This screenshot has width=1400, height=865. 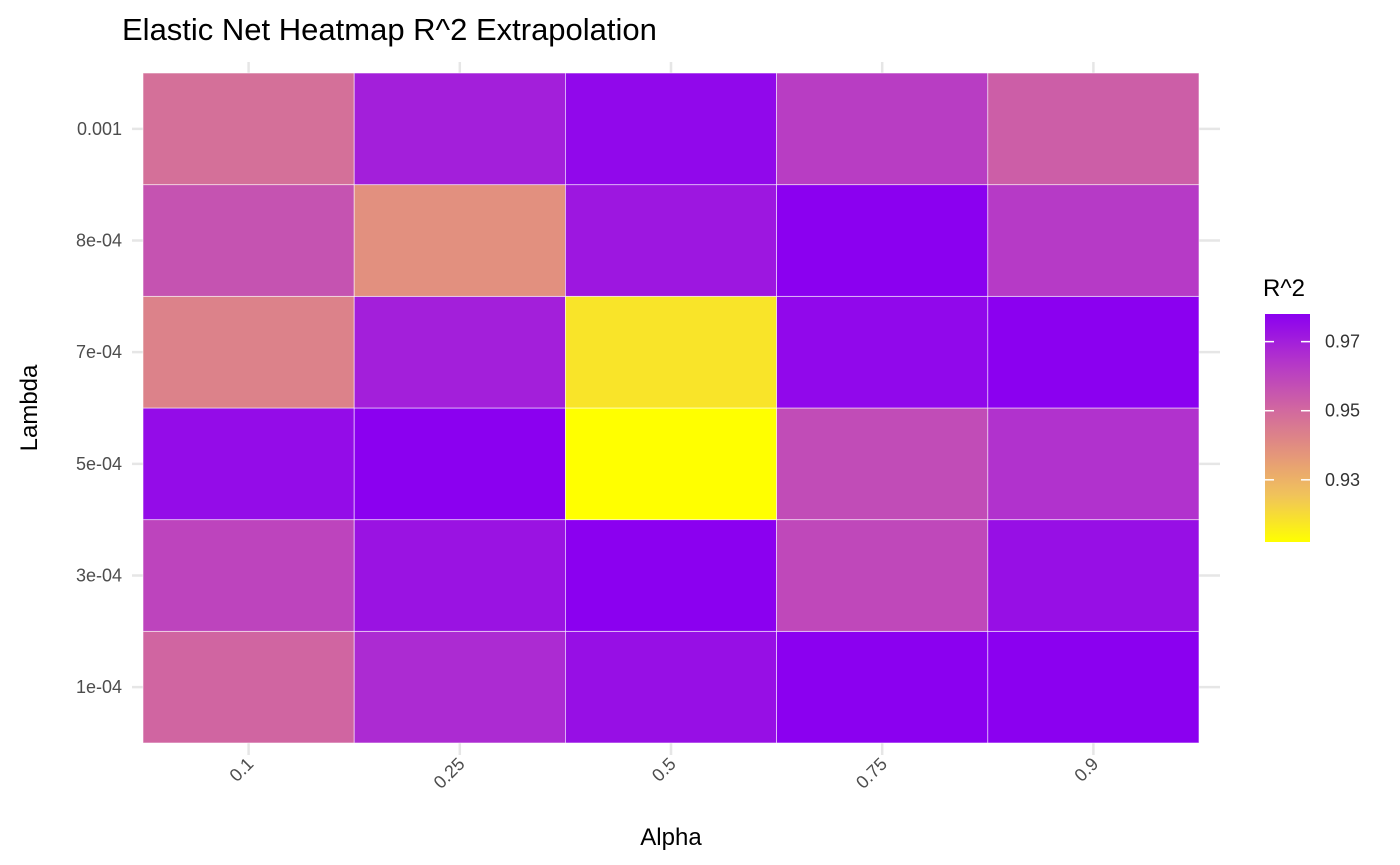 What do you see at coordinates (99, 352) in the screenshot?
I see `y-tick-label: 7e-04` at bounding box center [99, 352].